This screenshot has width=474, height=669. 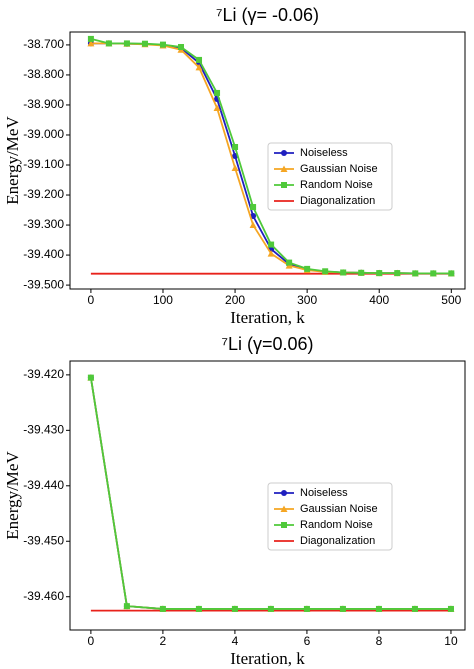 What do you see at coordinates (235, 300) in the screenshot?
I see `x-tick-label: 200` at bounding box center [235, 300].